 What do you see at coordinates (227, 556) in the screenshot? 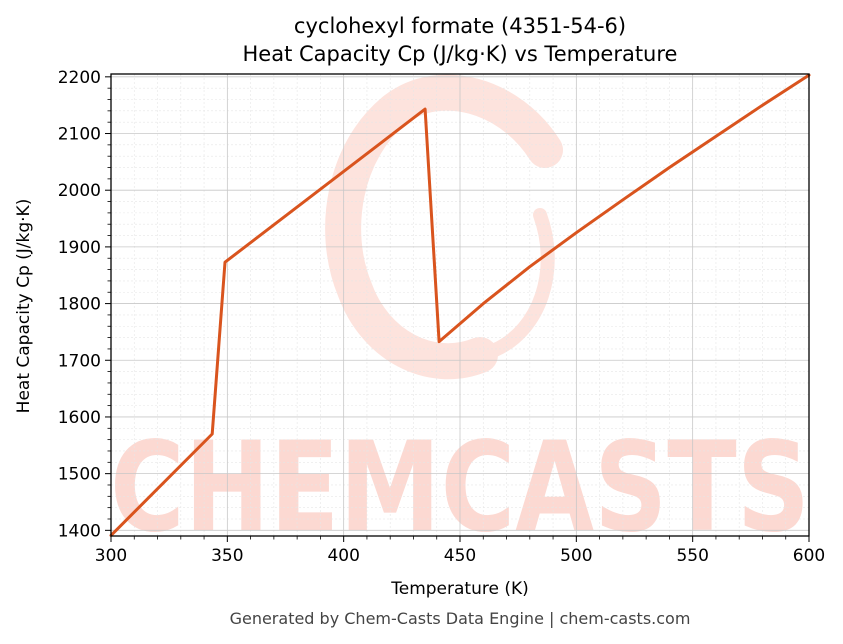
I see `x-tick-label: 350` at bounding box center [227, 556].